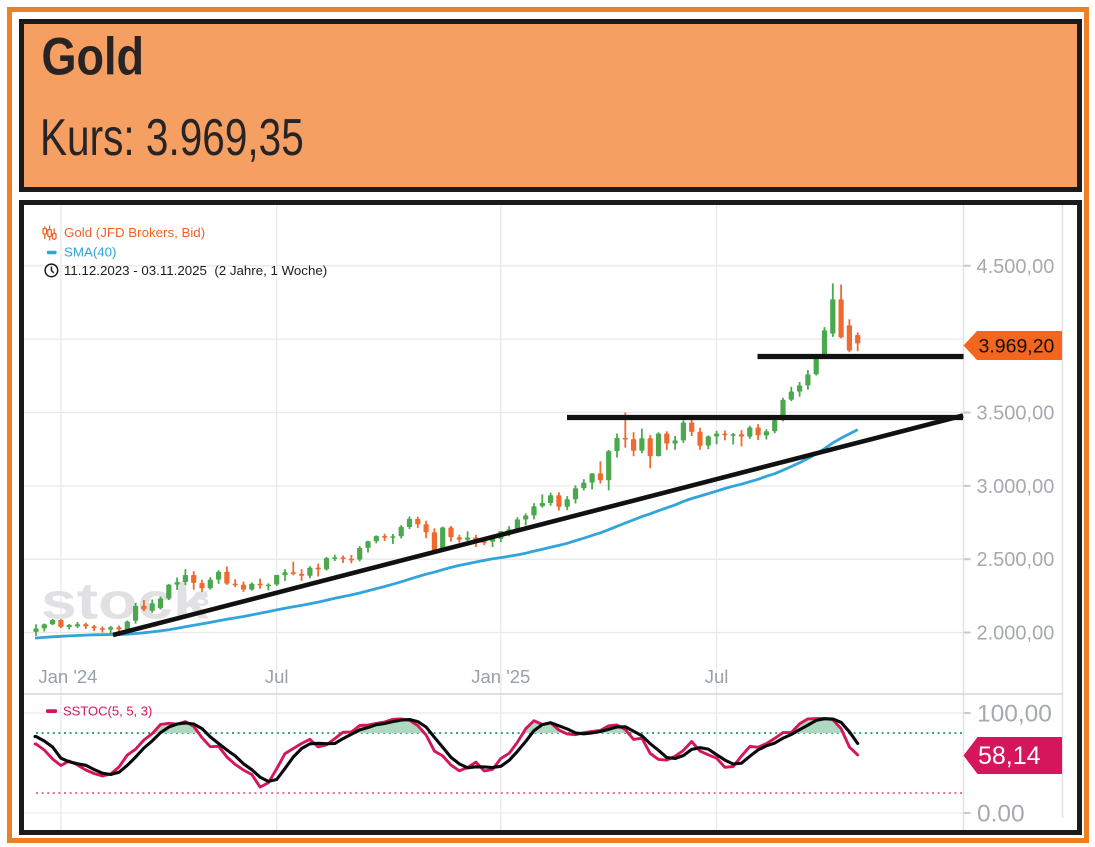  What do you see at coordinates (1016, 487) in the screenshot?
I see `svg-text: 3.000,00` at bounding box center [1016, 487].